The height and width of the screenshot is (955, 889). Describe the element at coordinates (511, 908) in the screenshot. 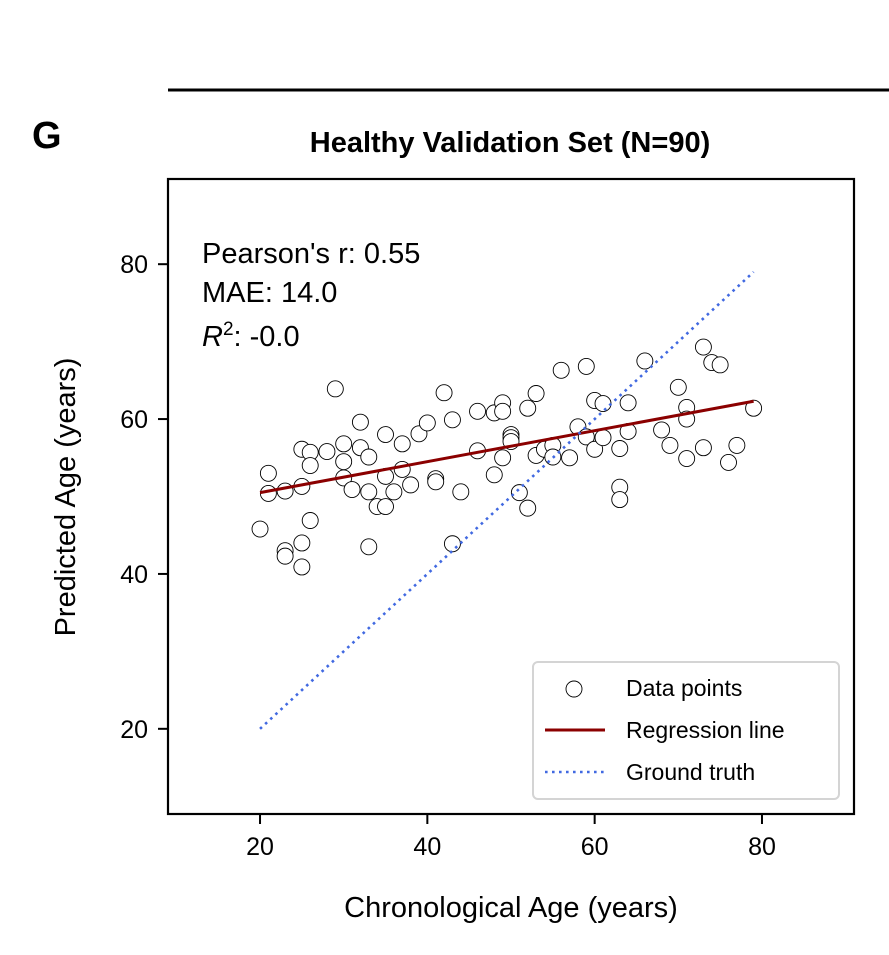

I see `x-axis-label: Chronological Age (years)` at that location.